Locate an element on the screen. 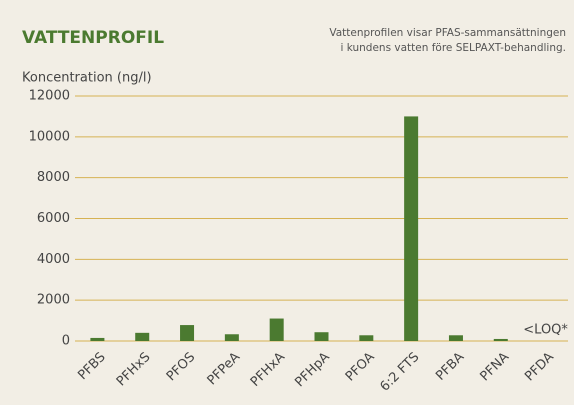 The height and width of the screenshot is (405, 574). y-tick-label: 6000 is located at coordinates (53, 218).